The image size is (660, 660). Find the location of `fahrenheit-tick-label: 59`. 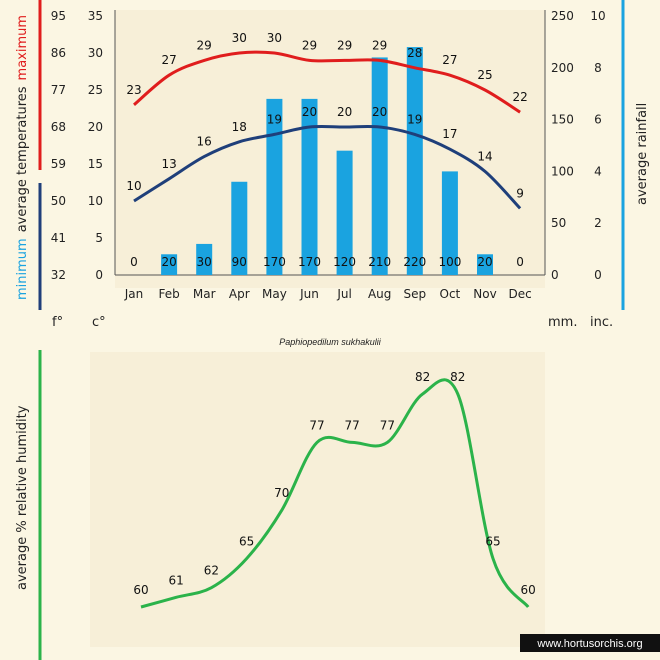

fahrenheit-tick-label: 59 is located at coordinates (58, 164).